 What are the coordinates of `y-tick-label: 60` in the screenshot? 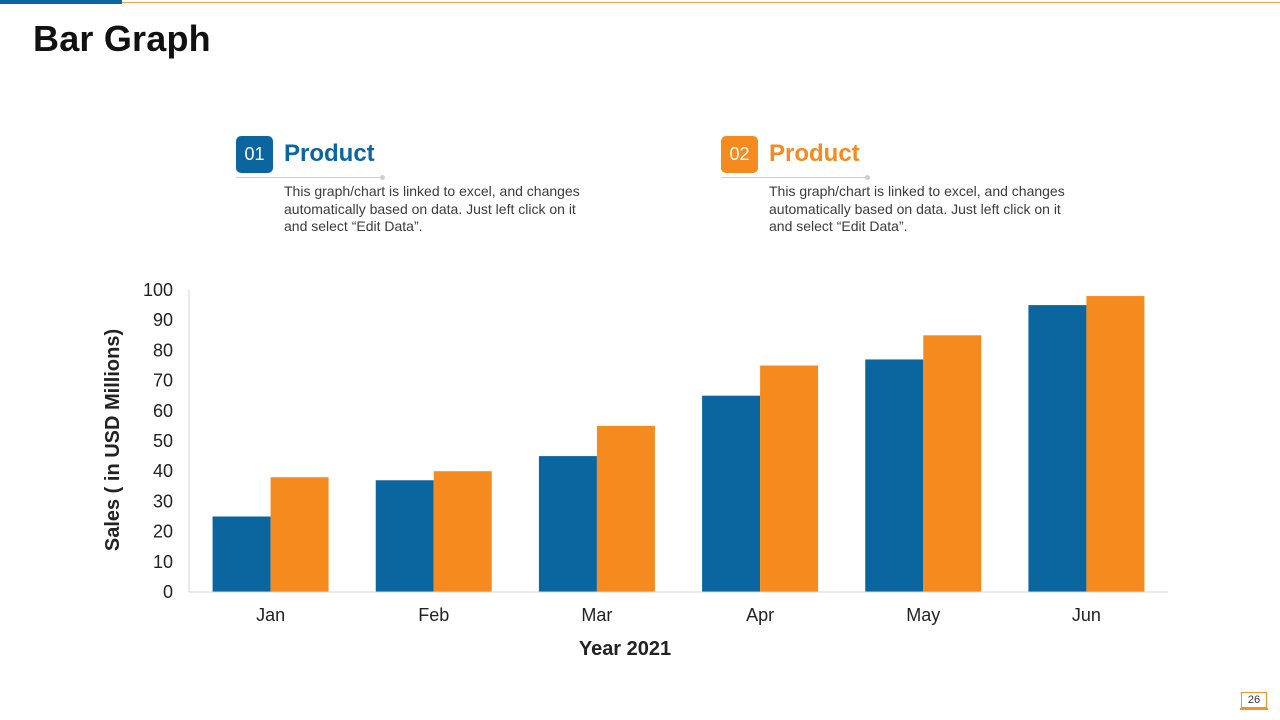 It's located at (163, 411).